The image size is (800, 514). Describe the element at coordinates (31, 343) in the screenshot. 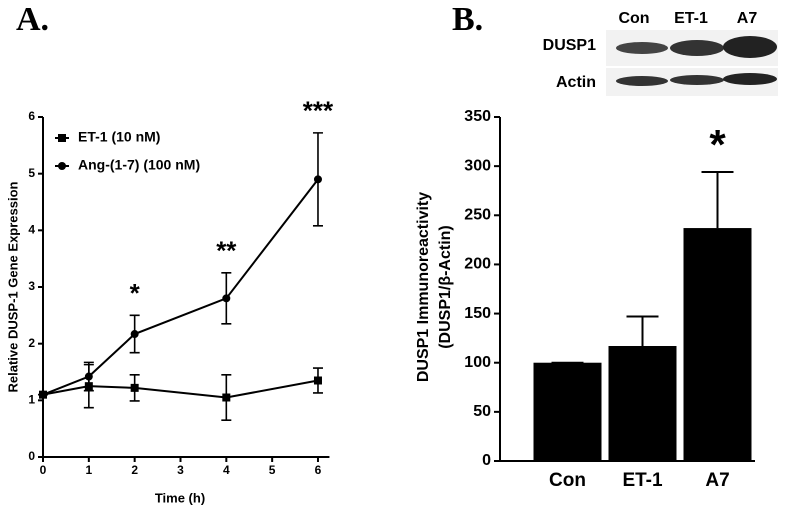

I see `y-tick-label: 2` at that location.